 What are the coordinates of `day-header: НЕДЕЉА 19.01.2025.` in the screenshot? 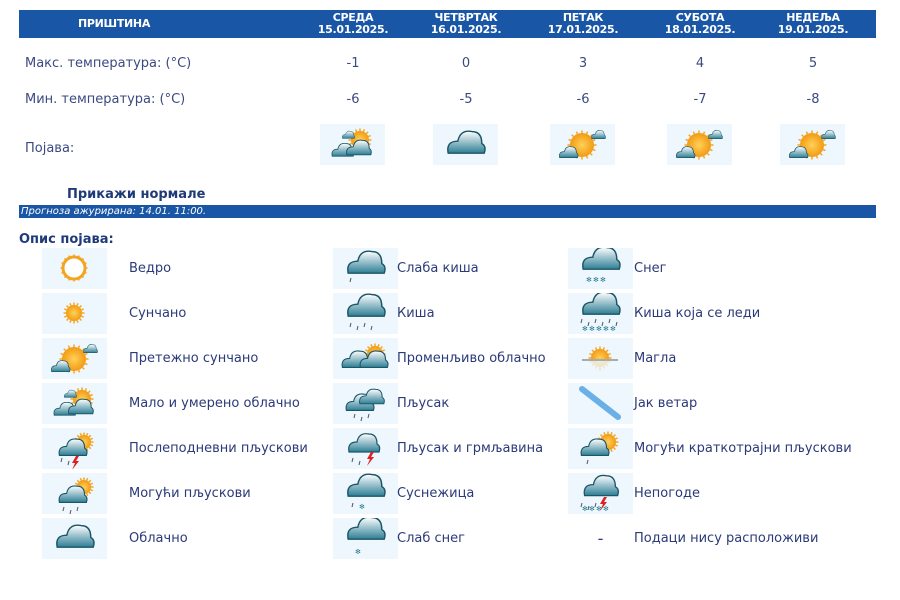 It's located at (813, 24).